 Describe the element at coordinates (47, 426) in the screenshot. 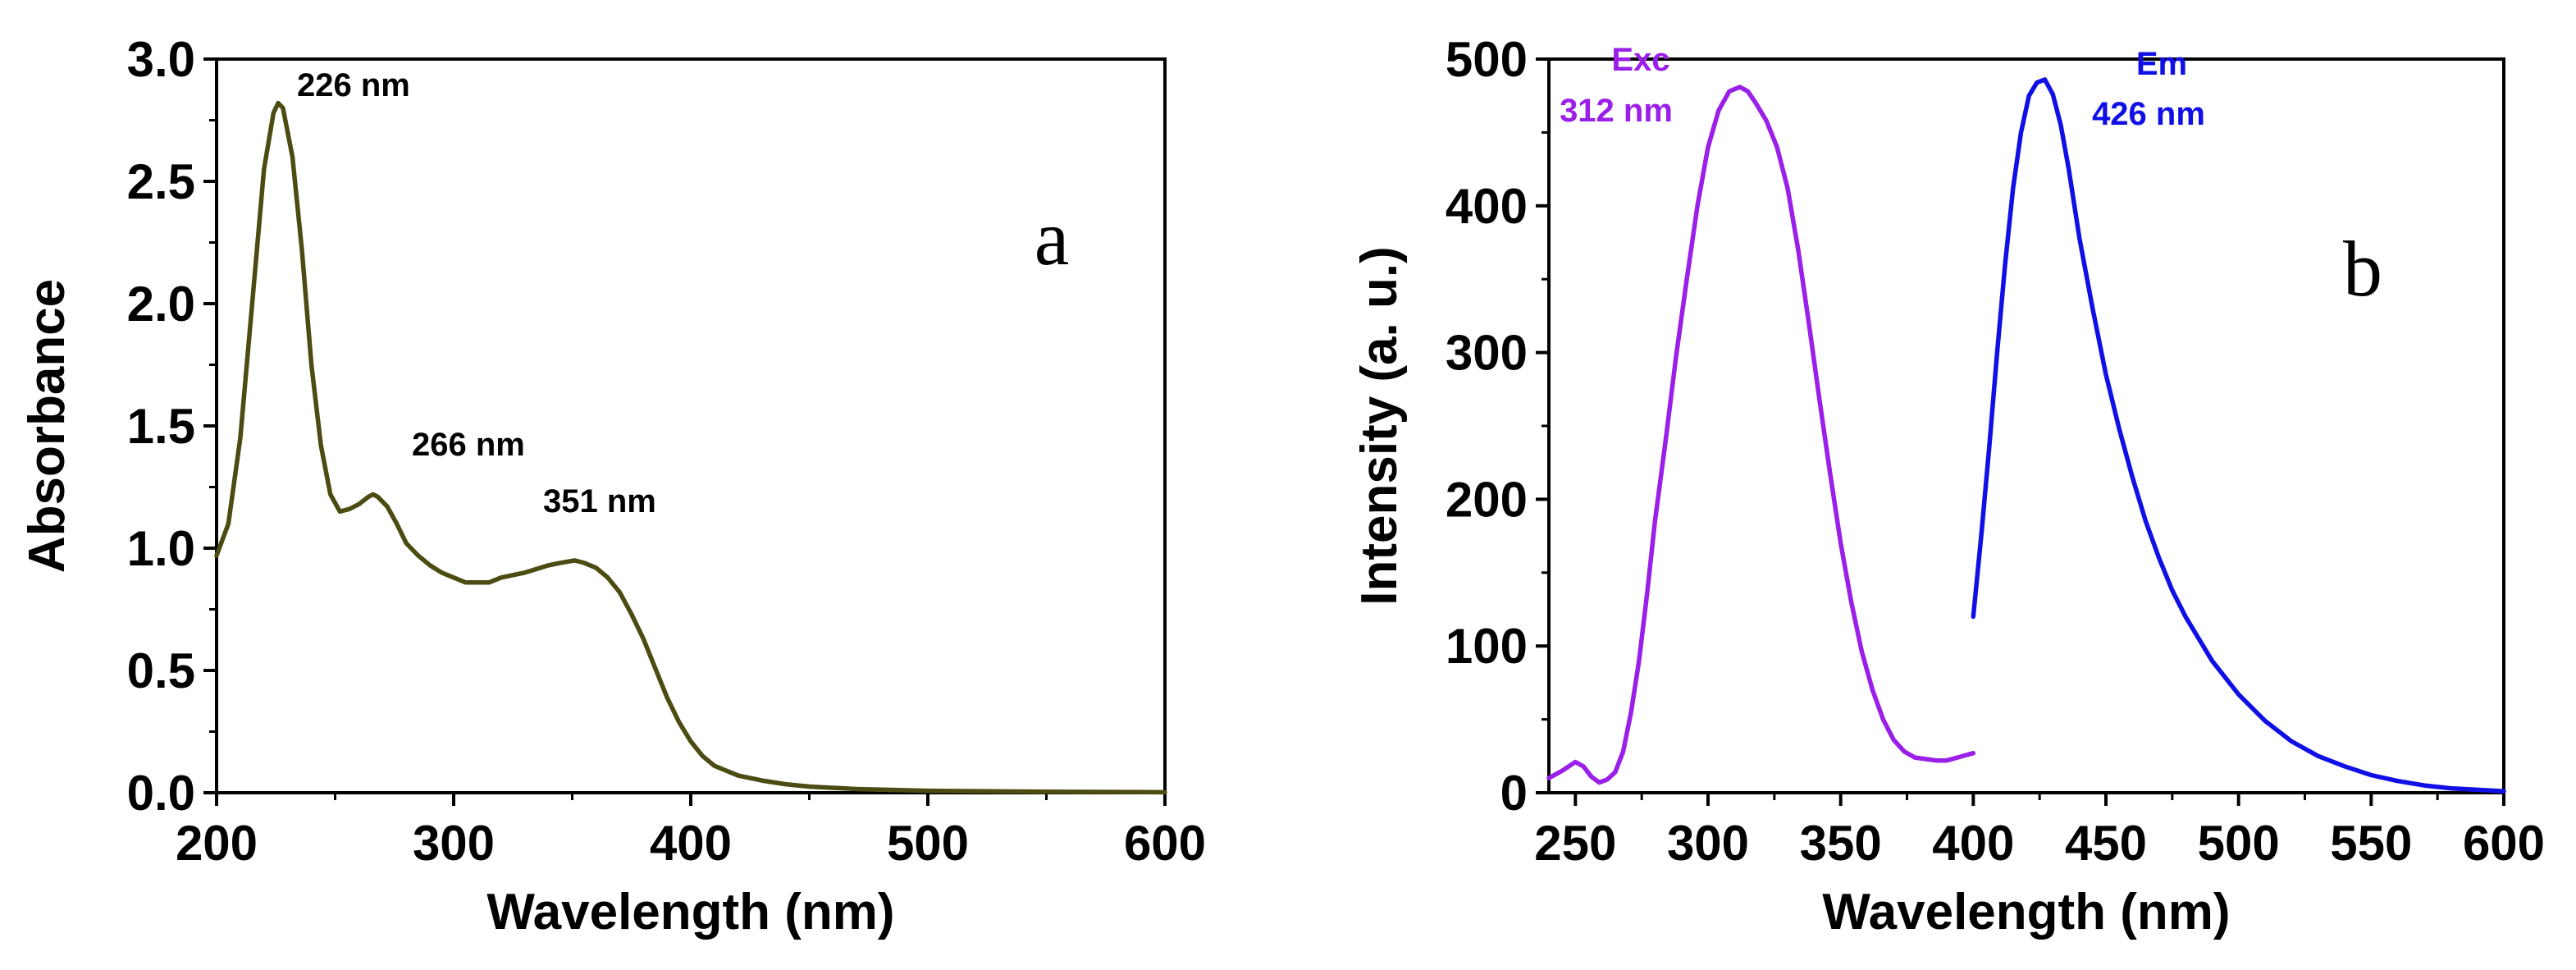

I see `y-axis-title: Absorbance` at that location.